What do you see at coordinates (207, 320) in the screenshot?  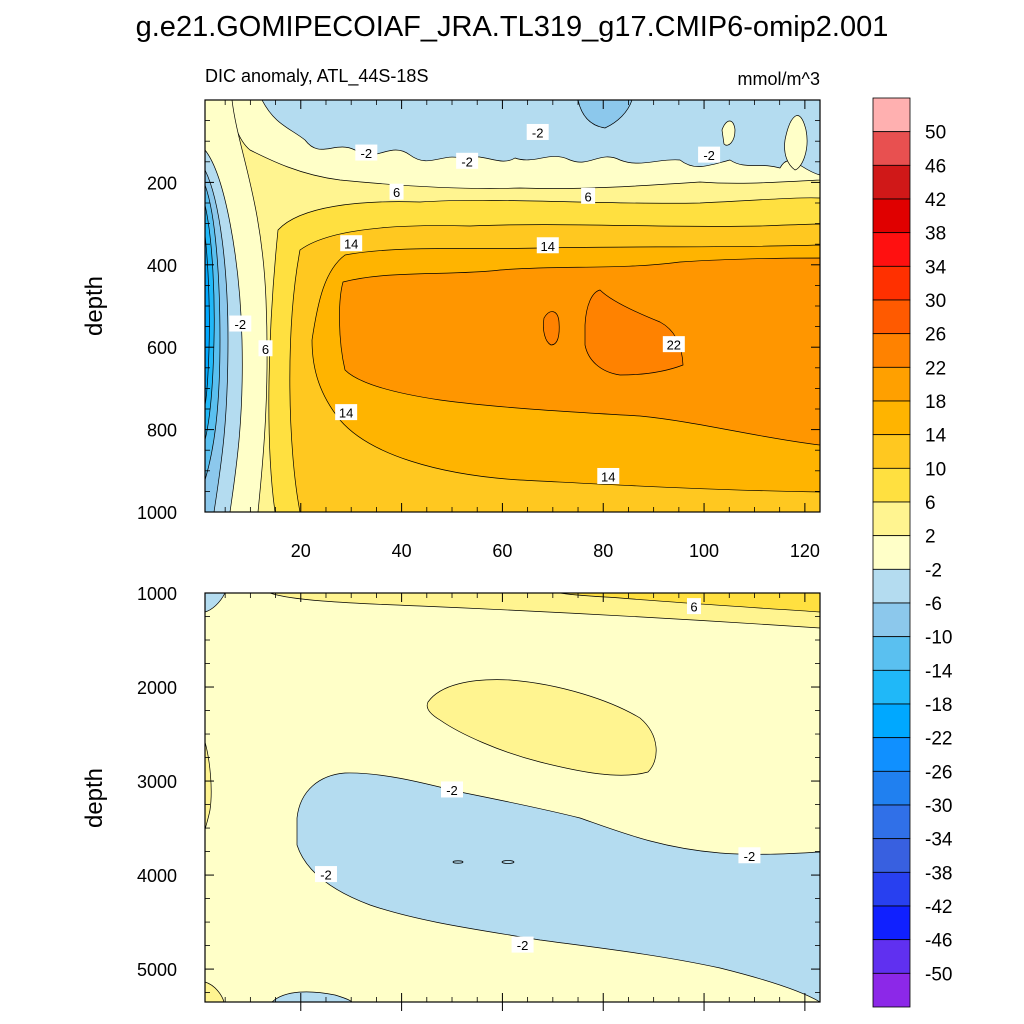 I see `top-fill-left-m18-m22` at bounding box center [207, 320].